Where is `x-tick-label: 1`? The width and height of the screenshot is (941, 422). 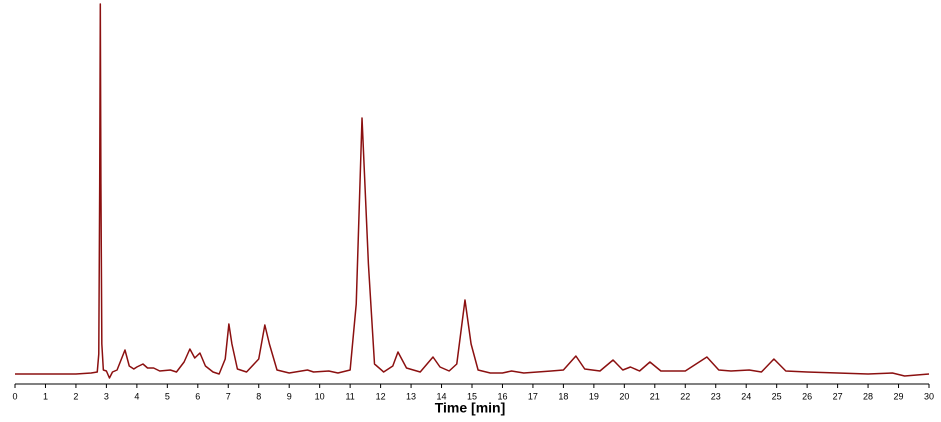
x-tick-label: 1 is located at coordinates (45, 396).